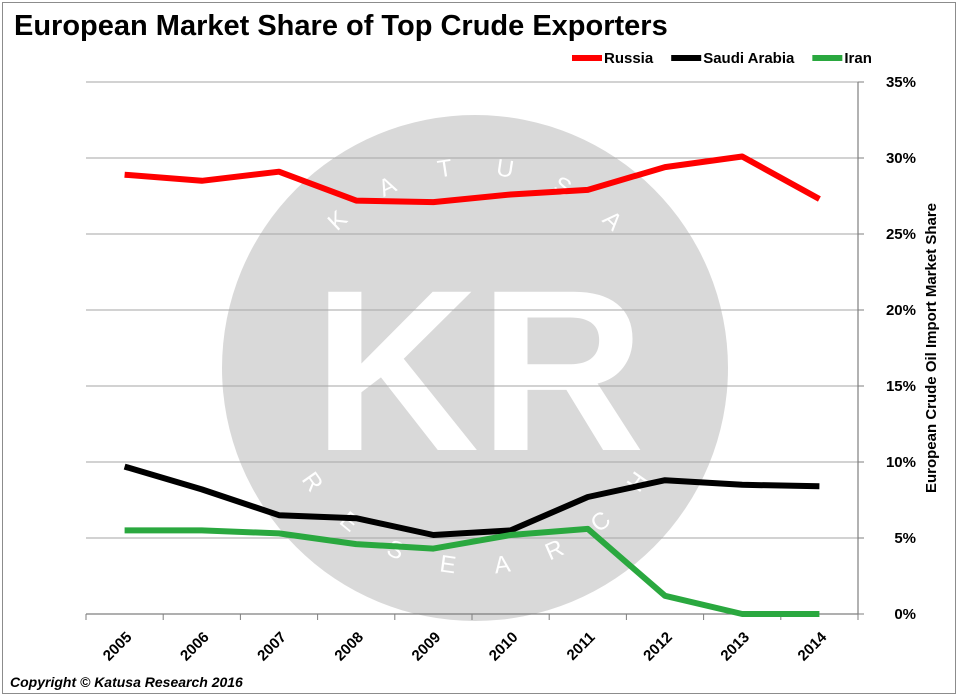 This screenshot has width=960, height=698. Describe the element at coordinates (502, 564) in the screenshot. I see `watermark-bottom-letter: A` at that location.